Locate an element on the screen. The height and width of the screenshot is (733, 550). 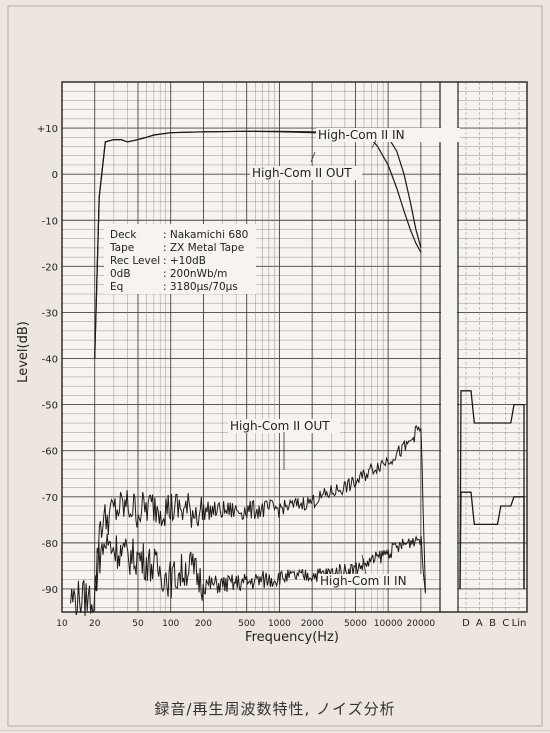
x-tick-label: 500 is located at coordinates (246, 624).